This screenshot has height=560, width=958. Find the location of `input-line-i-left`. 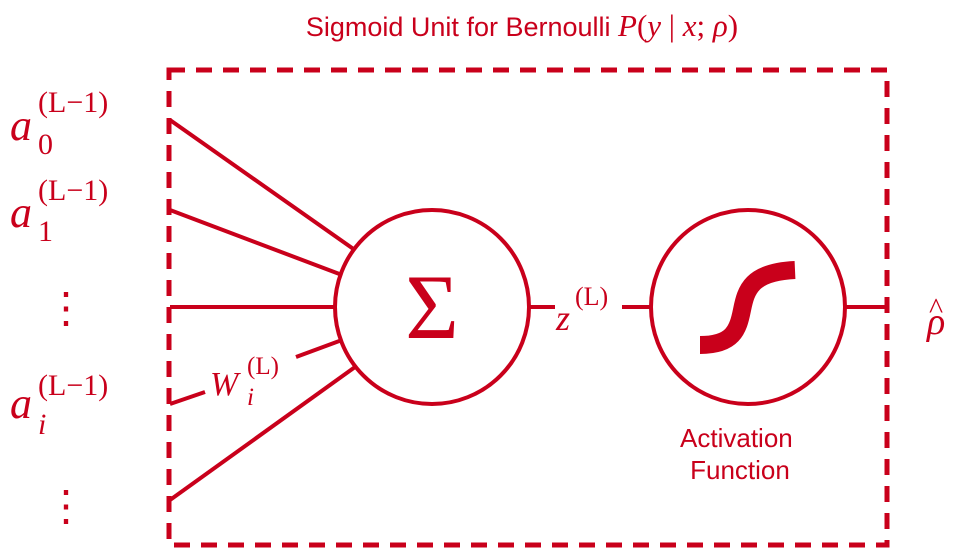

input-line-i-left is located at coordinates (187, 398).